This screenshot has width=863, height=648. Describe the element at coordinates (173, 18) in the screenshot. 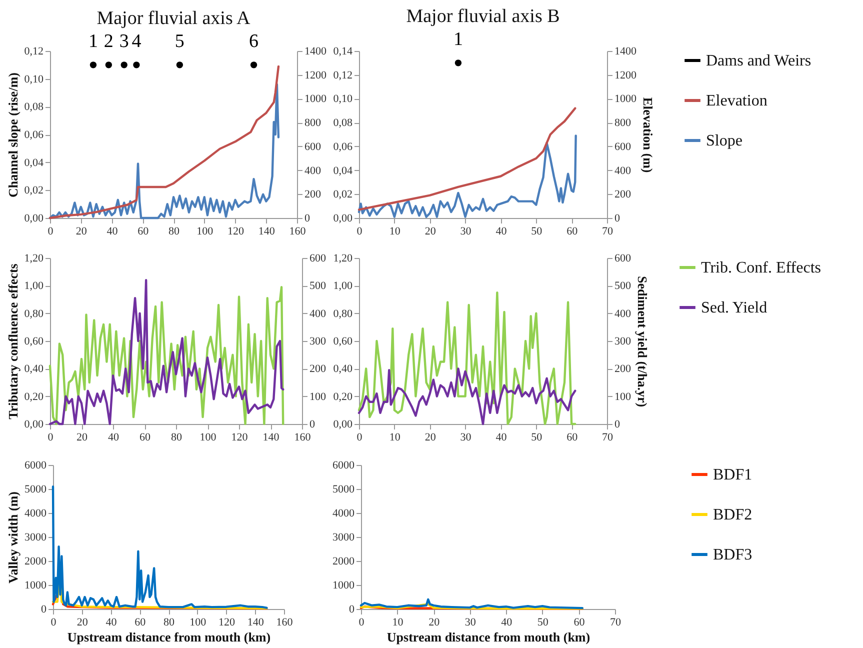

I see `chart-title: Major fluvial axis A` at that location.